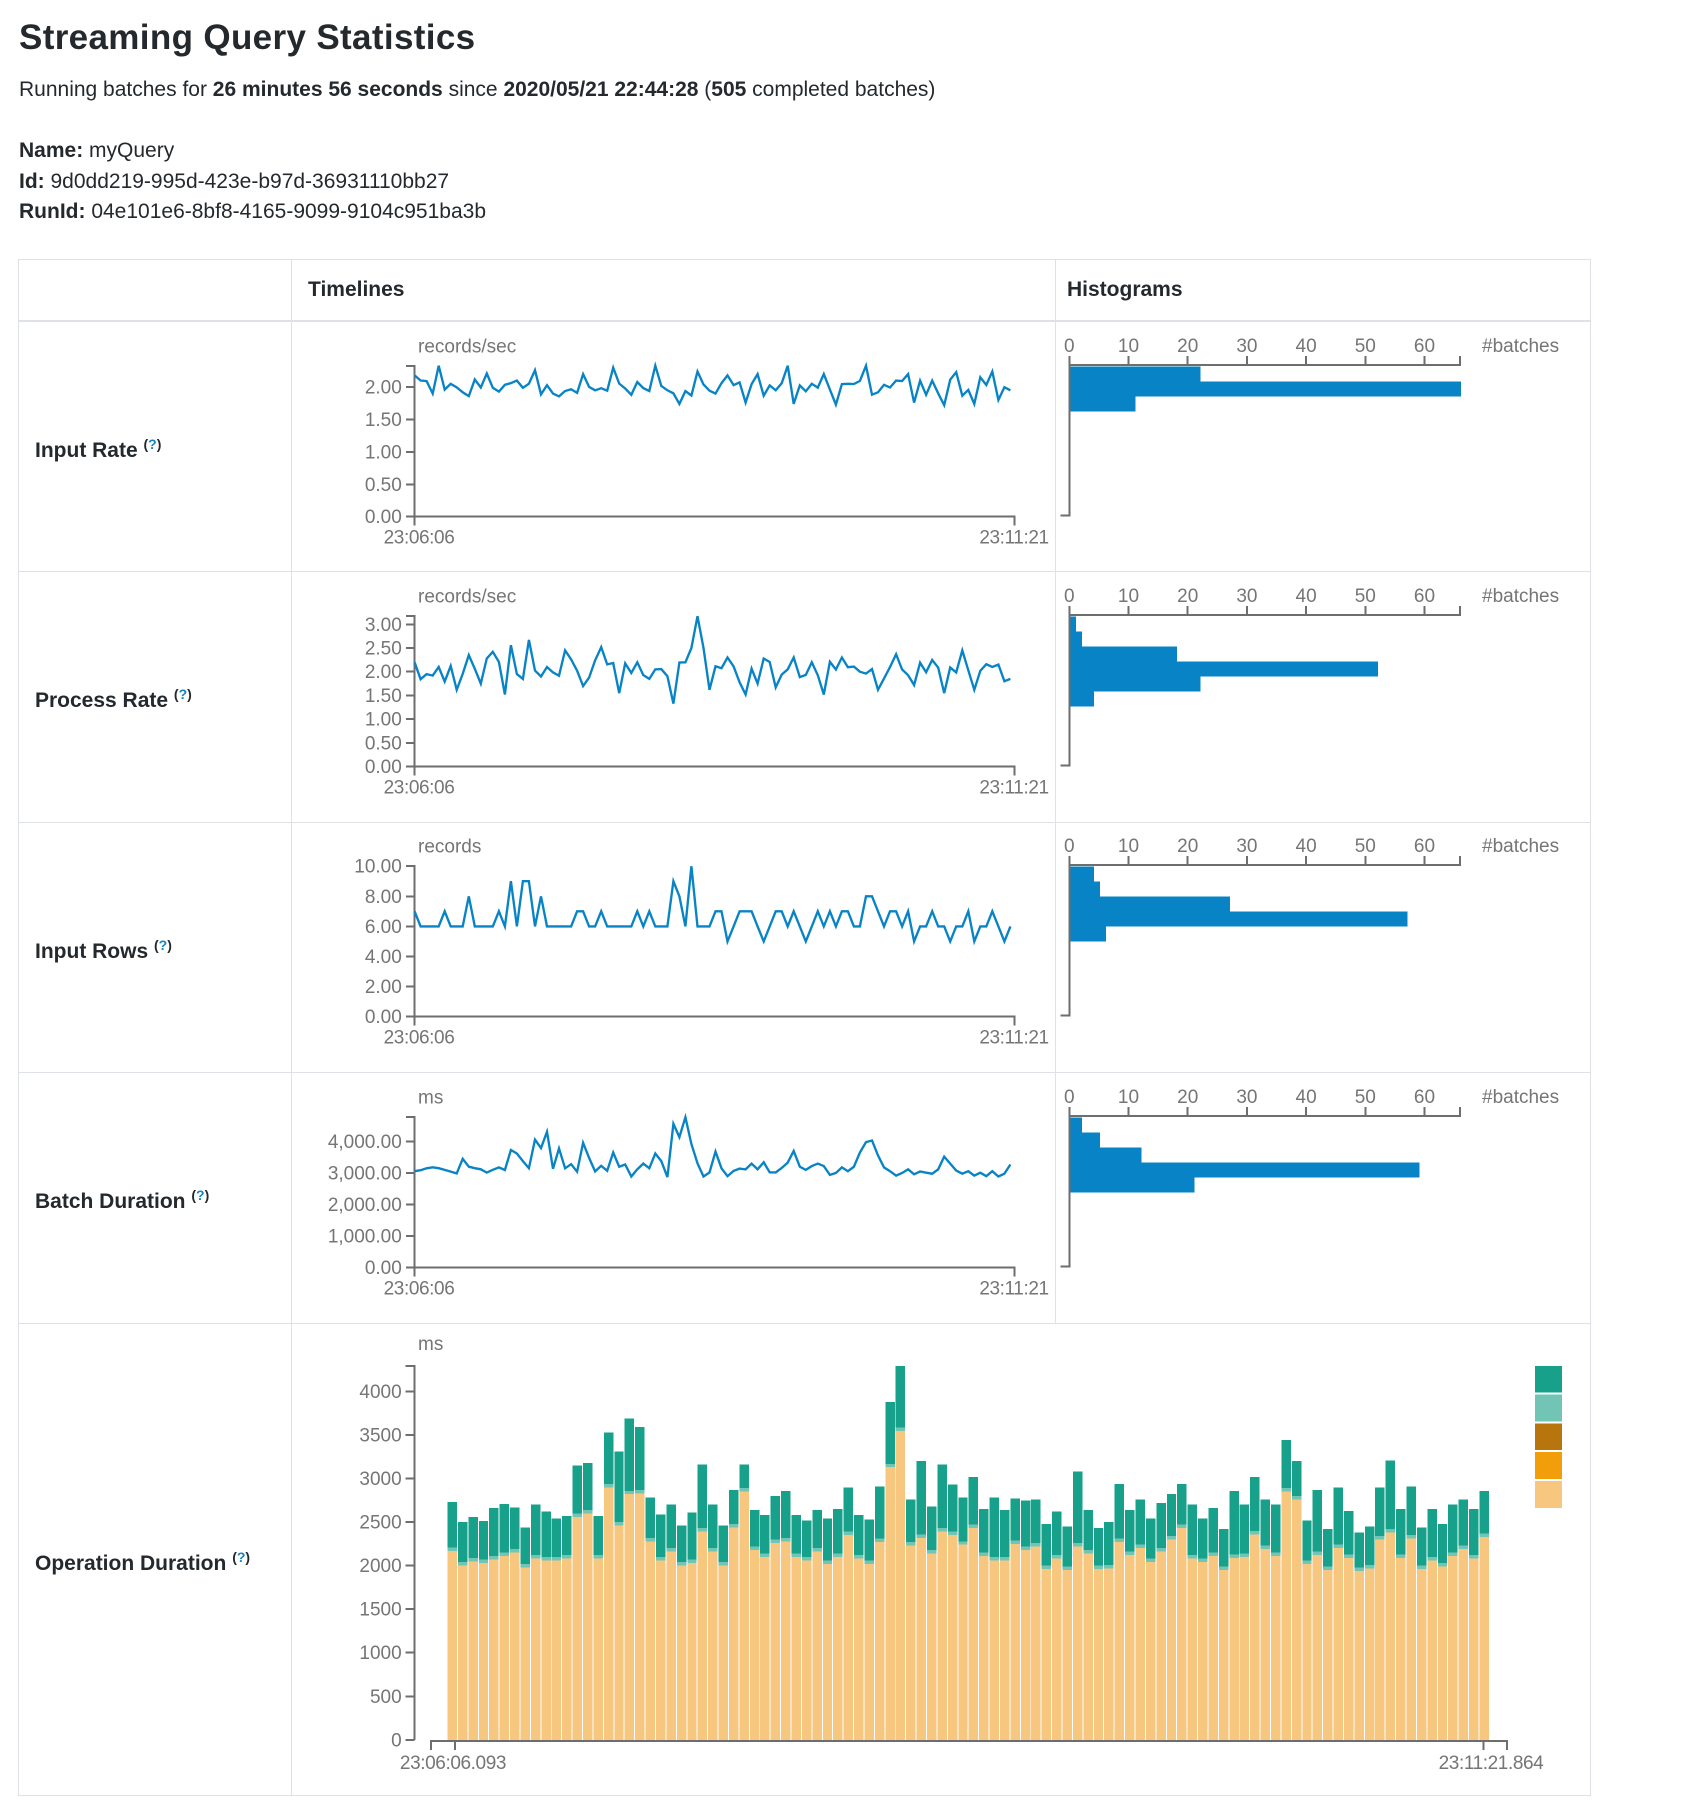  I want to click on svg-text: 2,000.00, so click(365, 1205).